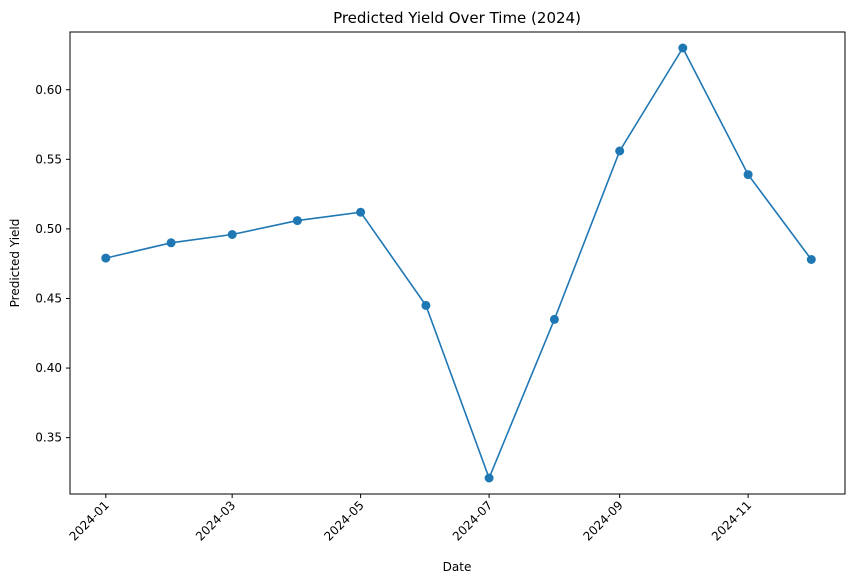  Describe the element at coordinates (457, 18) in the screenshot. I see `chart-title: Predicted Yield Over Time (2024)` at that location.